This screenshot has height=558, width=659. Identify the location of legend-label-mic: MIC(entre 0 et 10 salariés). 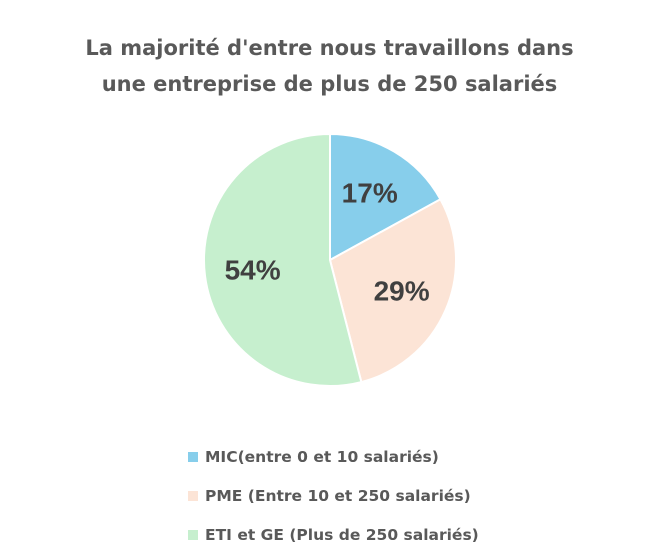
(322, 456).